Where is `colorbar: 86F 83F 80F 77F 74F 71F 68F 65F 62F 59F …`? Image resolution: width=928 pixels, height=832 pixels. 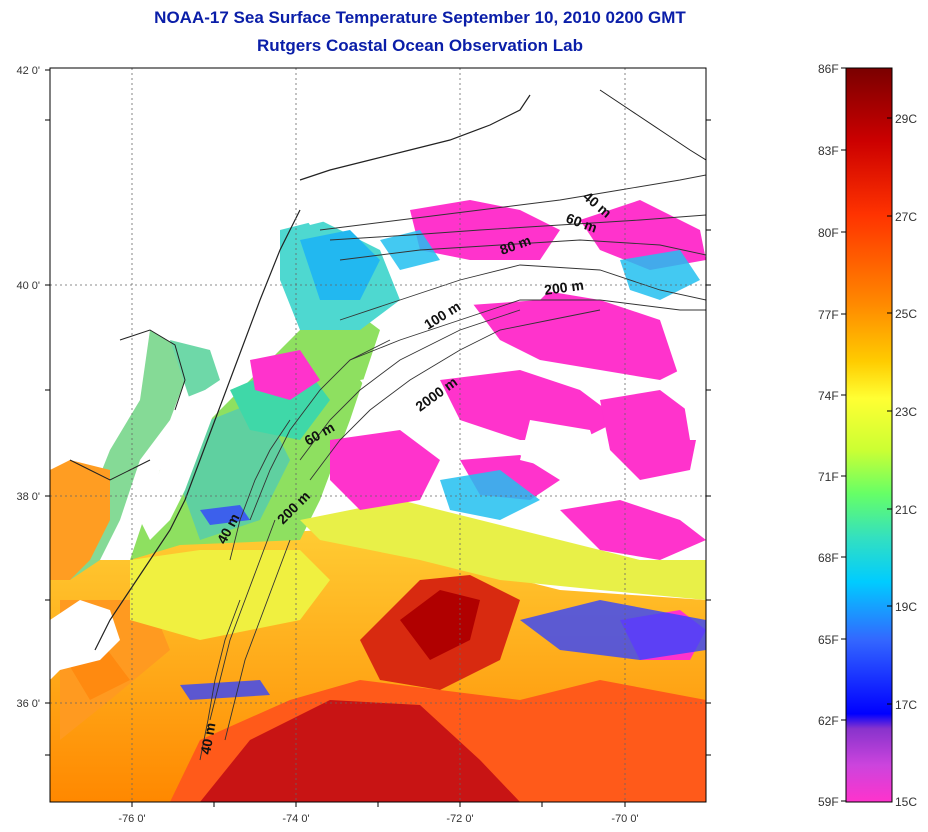
colorbar: 86F 83F 80F 77F 74F 71F 68F 65F 62F 59F … is located at coordinates (867, 435).